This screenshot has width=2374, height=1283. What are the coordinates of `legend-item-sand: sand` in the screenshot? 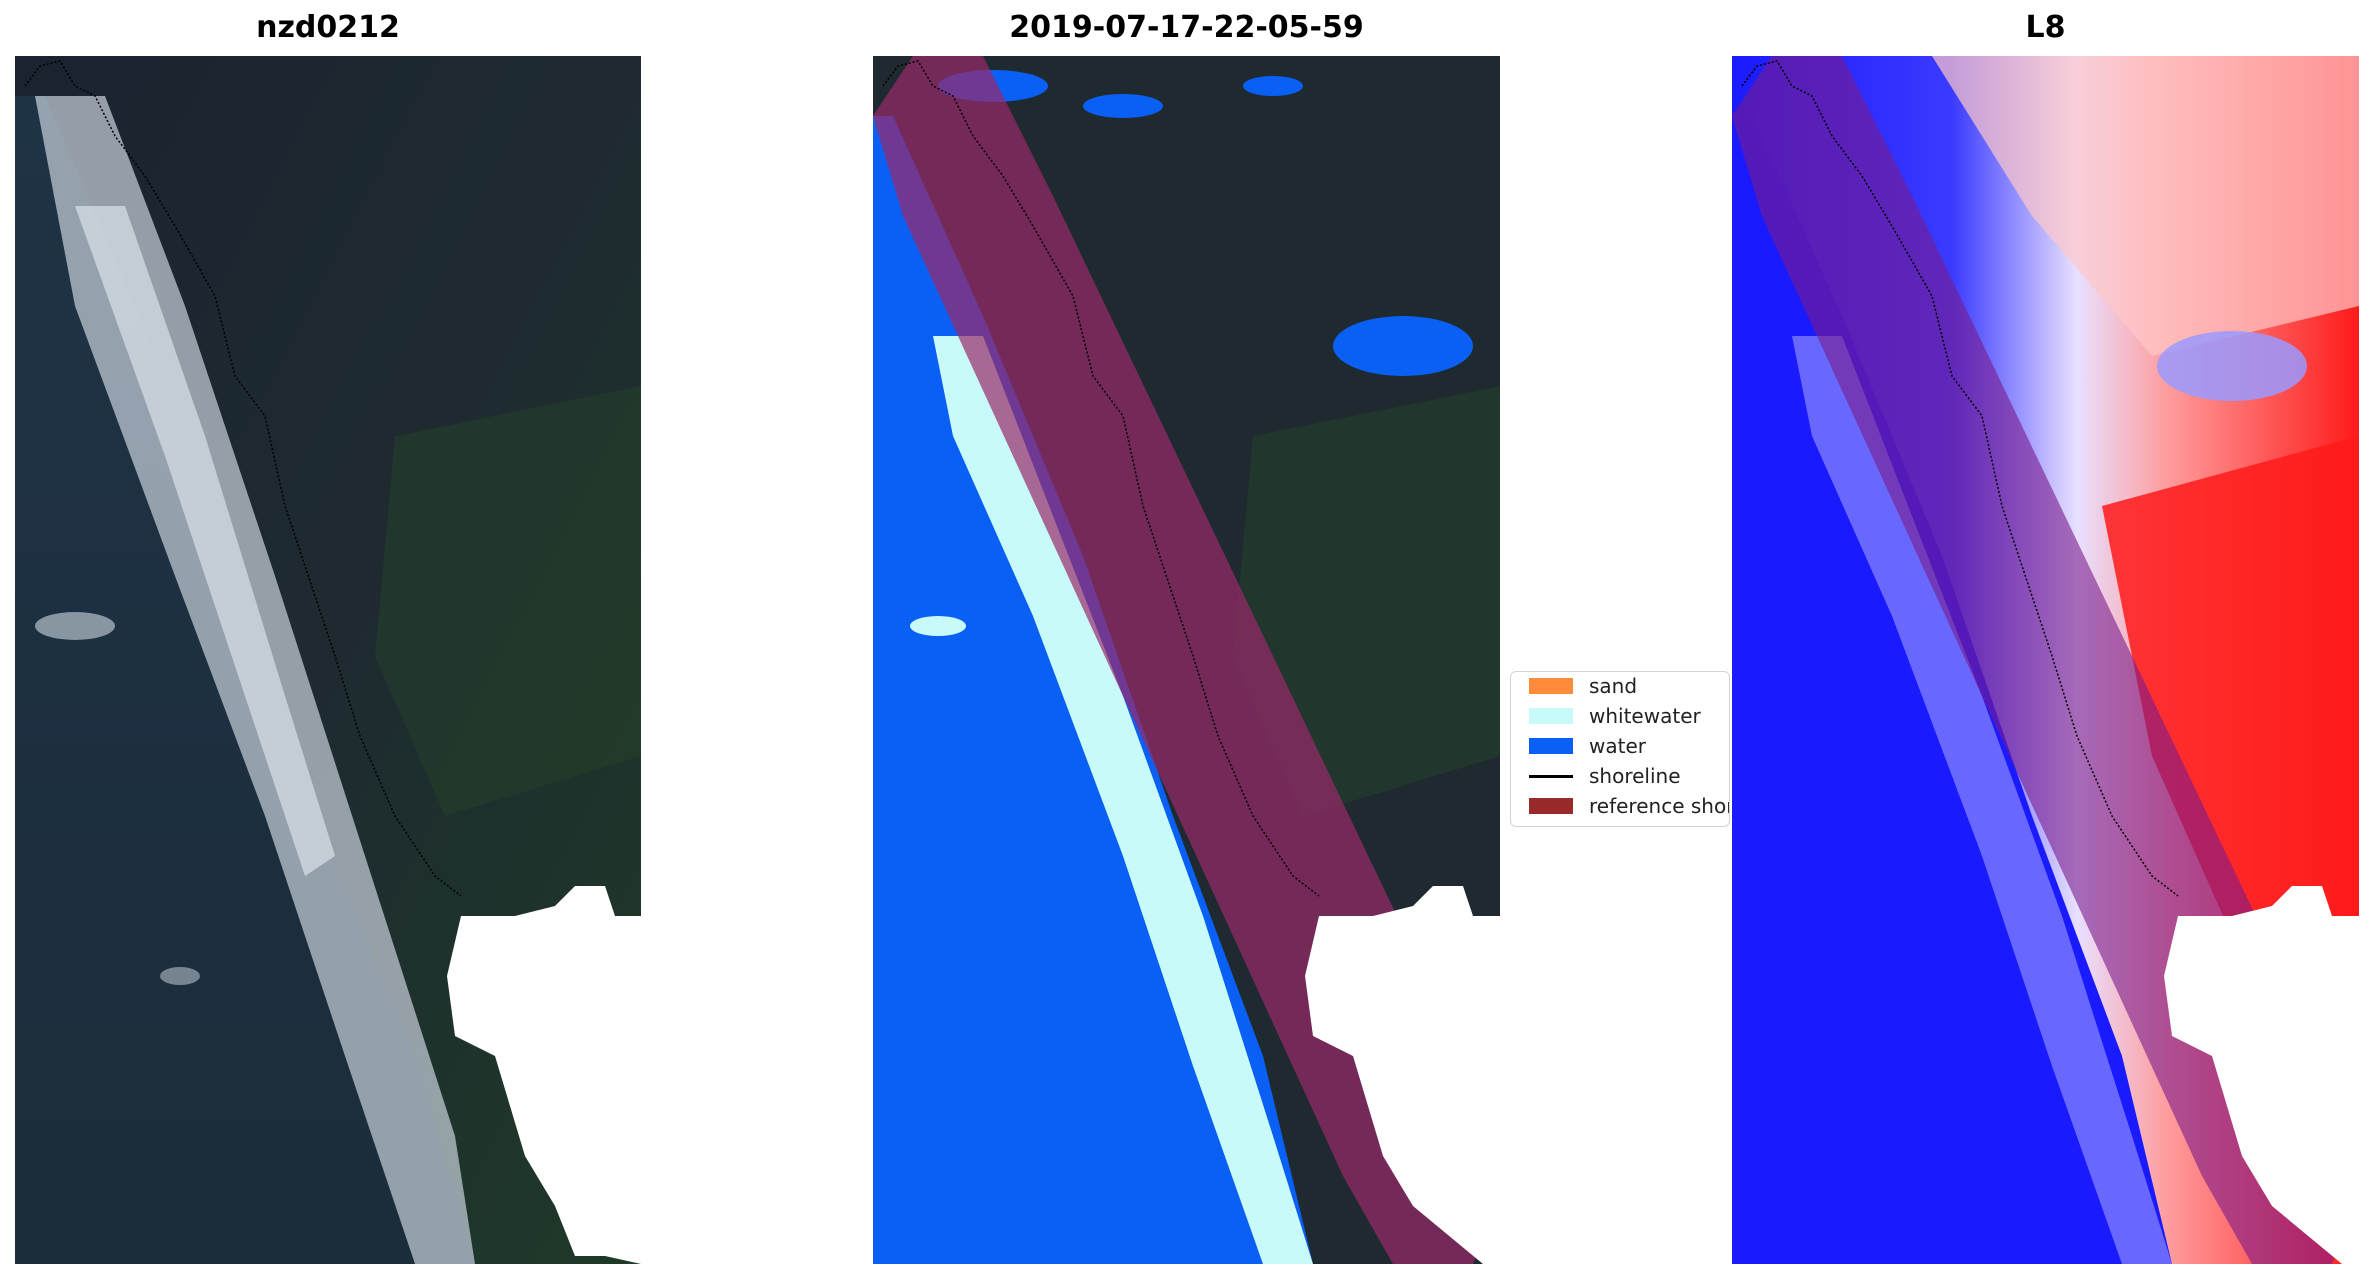 It's located at (1624, 686).